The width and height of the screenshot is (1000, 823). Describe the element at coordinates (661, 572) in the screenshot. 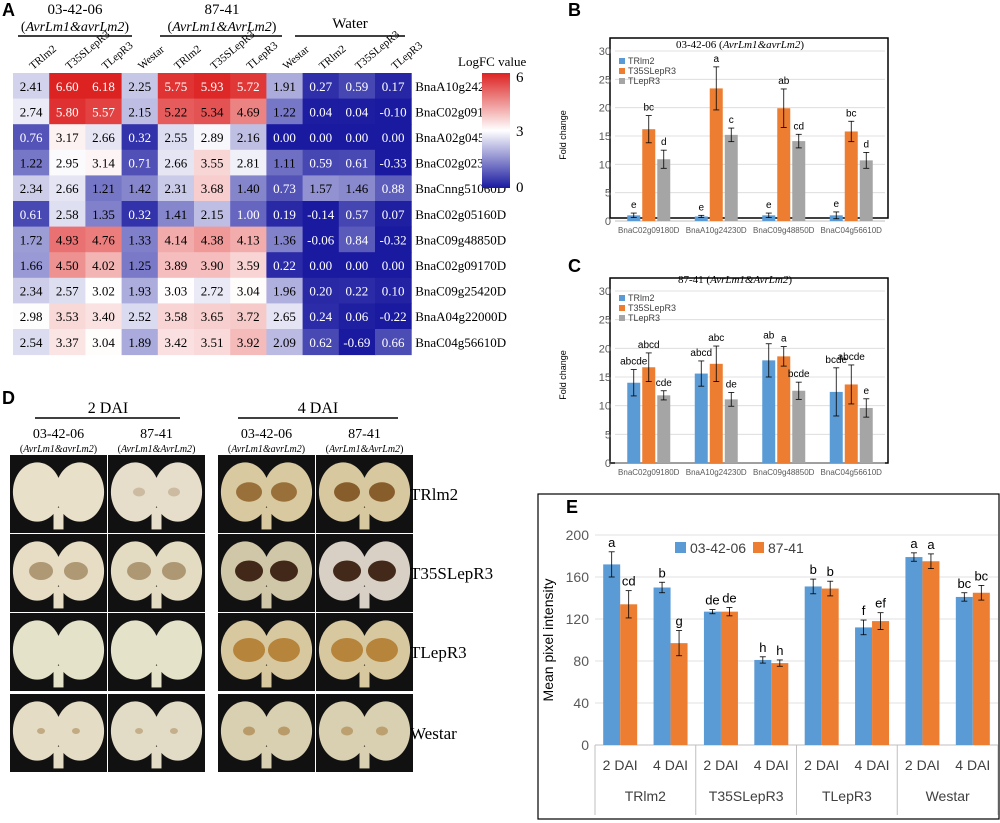

I see `significance-letter: b` at that location.